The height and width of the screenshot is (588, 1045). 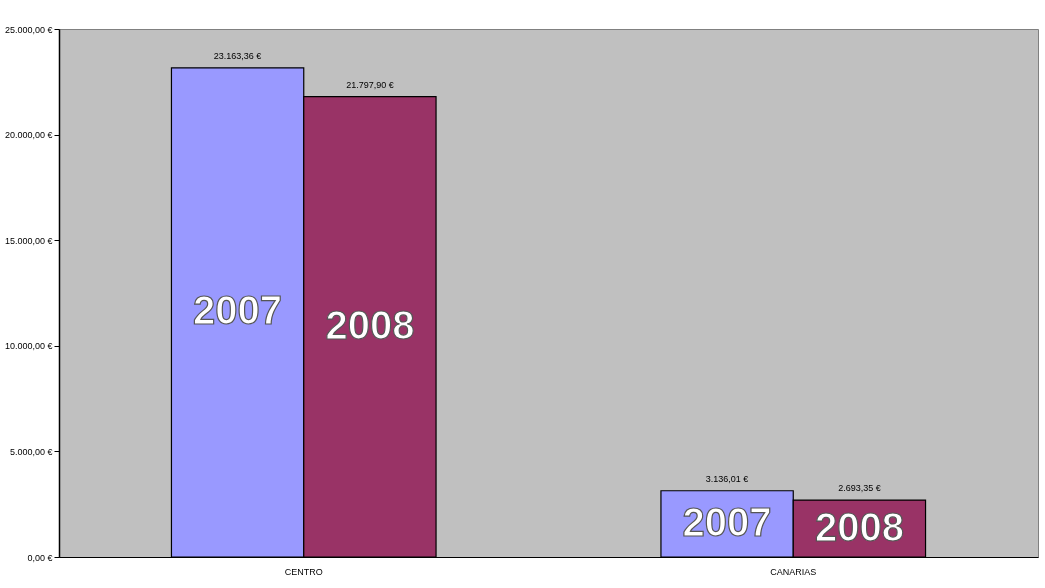 What do you see at coordinates (727, 478) in the screenshot?
I see `data-label: 3.136,01 €` at bounding box center [727, 478].